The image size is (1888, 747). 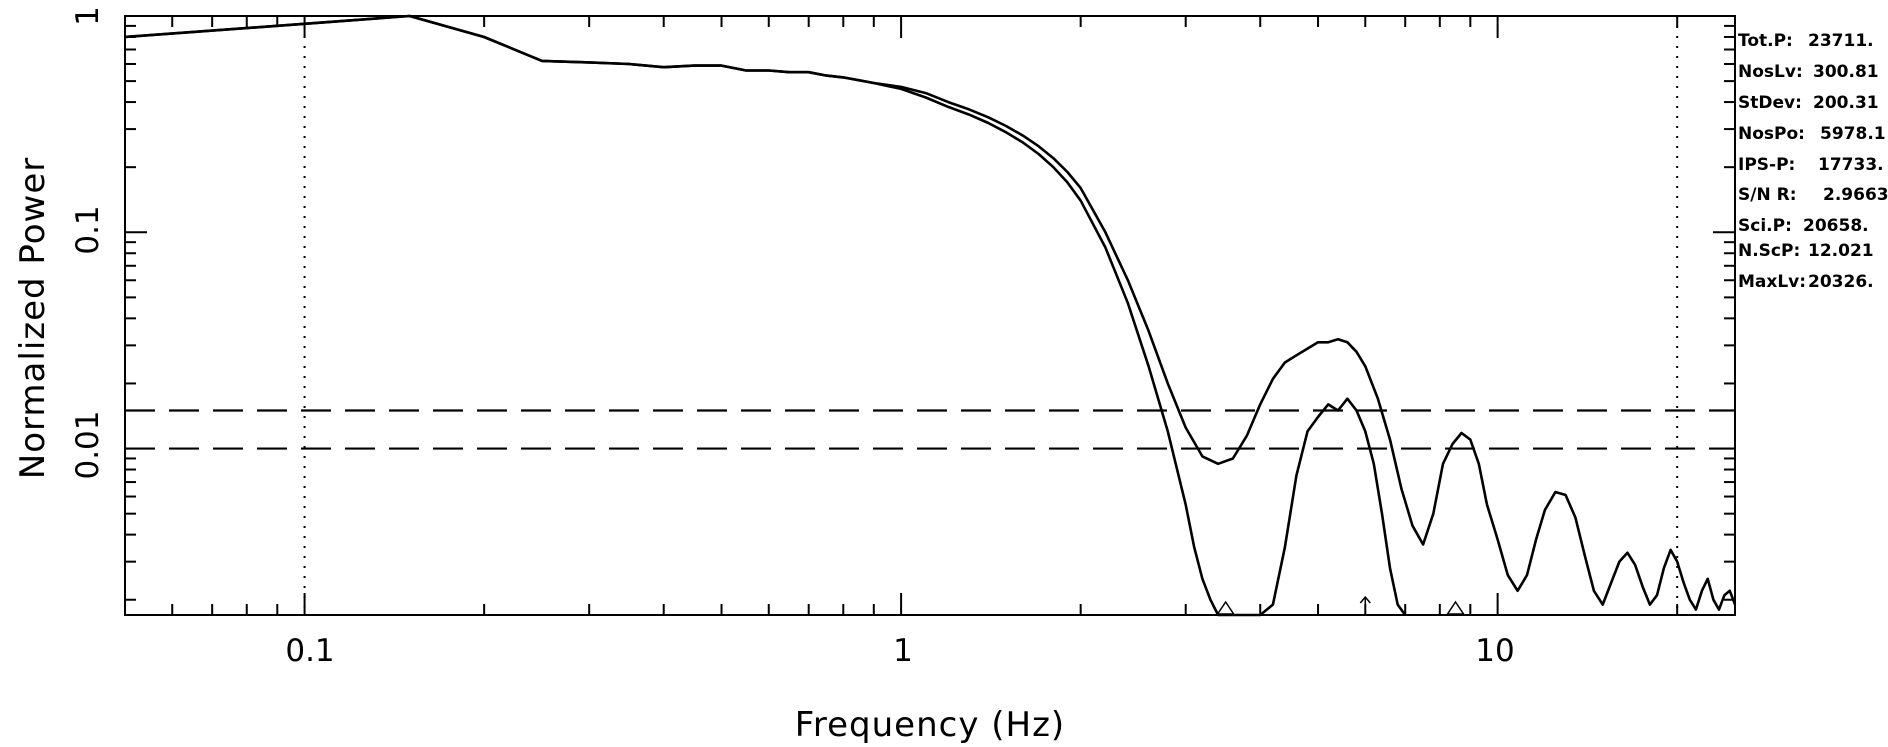 I want to click on stat-label-ips-p: IPS-P:, so click(x=1766, y=165).